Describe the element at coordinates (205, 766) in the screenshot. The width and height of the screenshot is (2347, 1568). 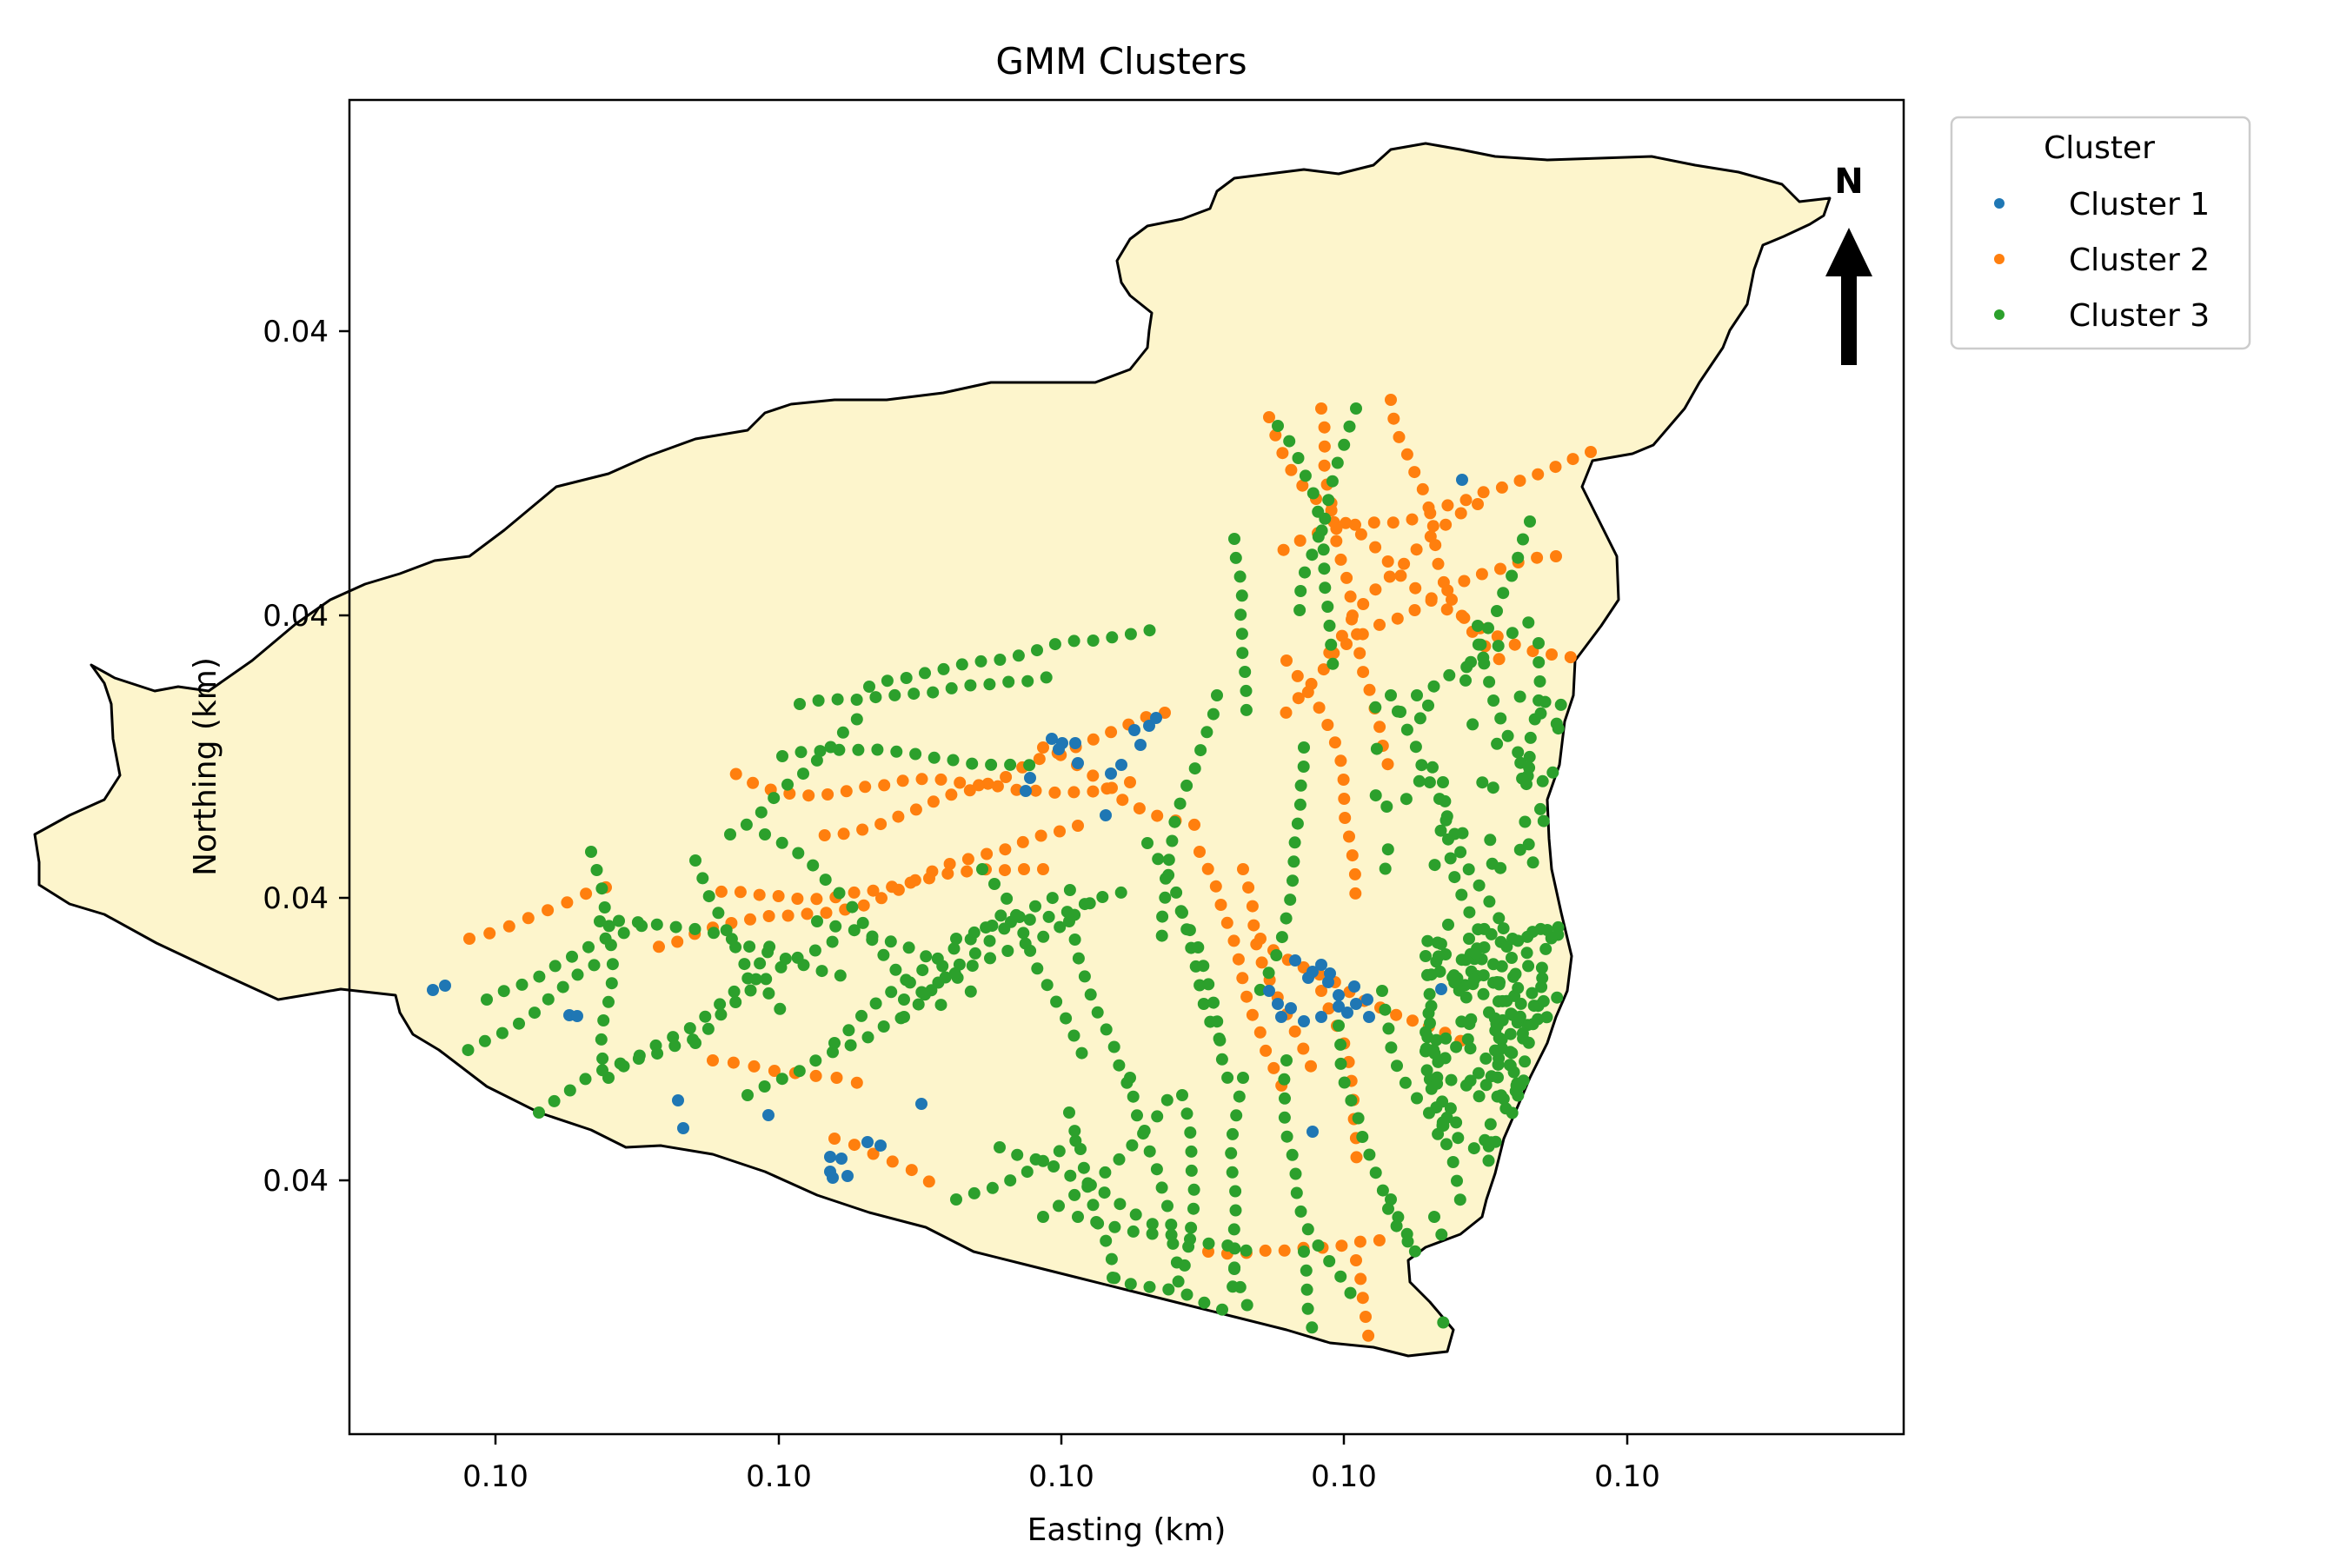
I see `y-axis-label: Northing (km)` at that location.